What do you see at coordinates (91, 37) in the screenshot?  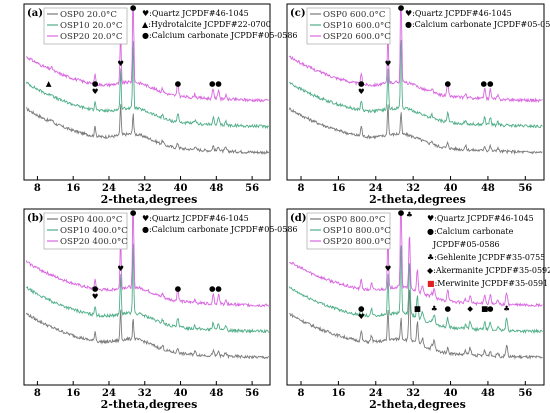 I see `legend-entry: OSP20 20.0°C` at bounding box center [91, 37].